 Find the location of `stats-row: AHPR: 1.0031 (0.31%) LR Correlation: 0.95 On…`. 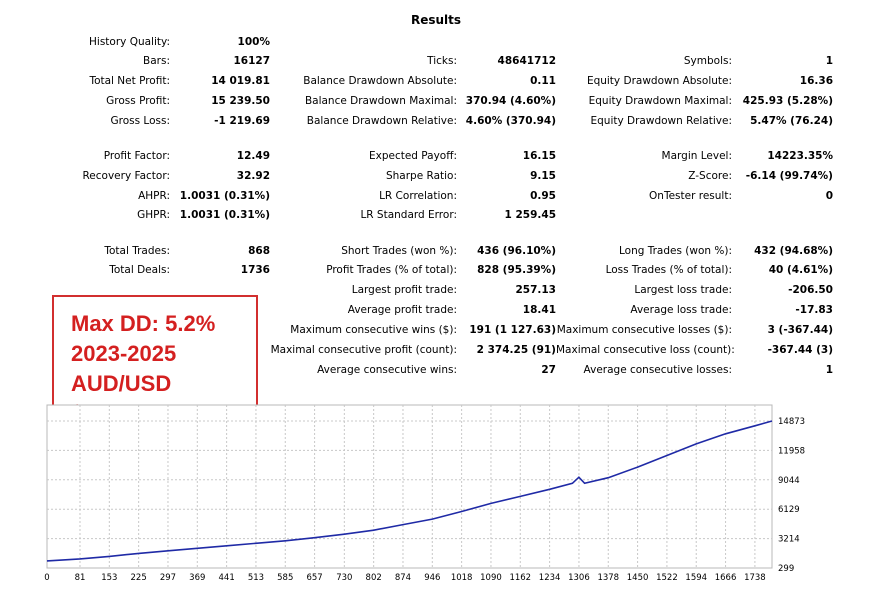

stats-row: AHPR: 1.0031 (0.31%) LR Correlation: 0.95 On… is located at coordinates (436, 196).